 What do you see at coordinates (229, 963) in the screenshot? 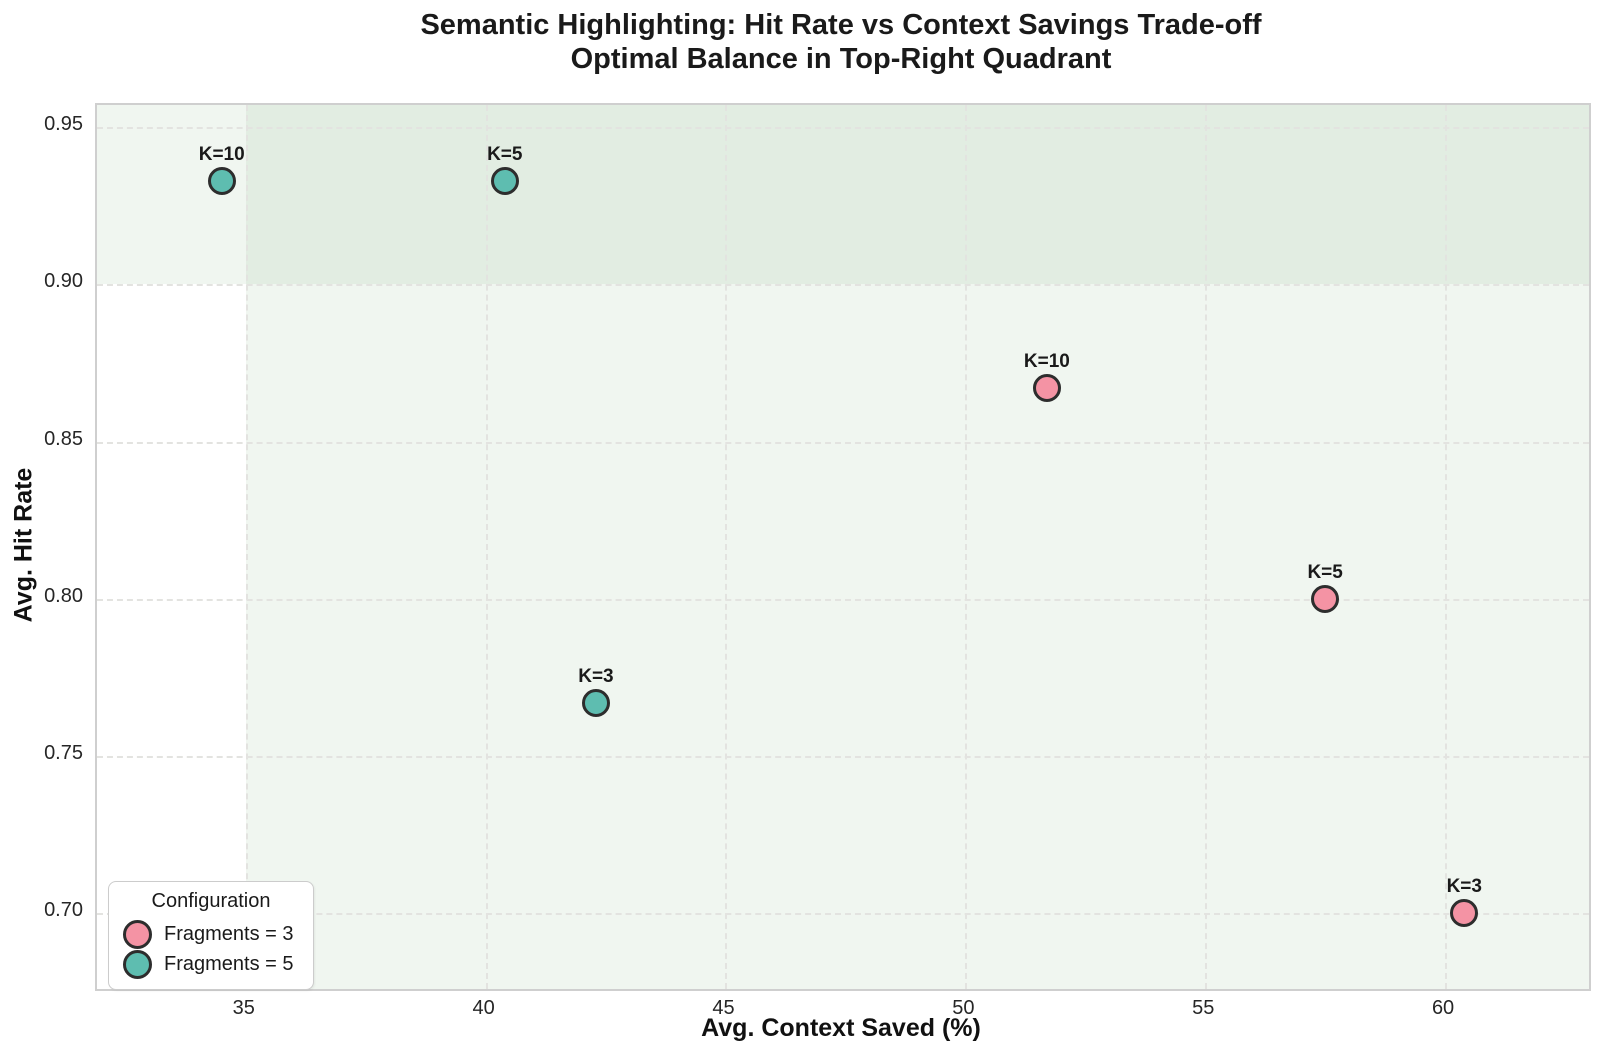
I see `legend-item-label: Fragments = 5` at bounding box center [229, 963].